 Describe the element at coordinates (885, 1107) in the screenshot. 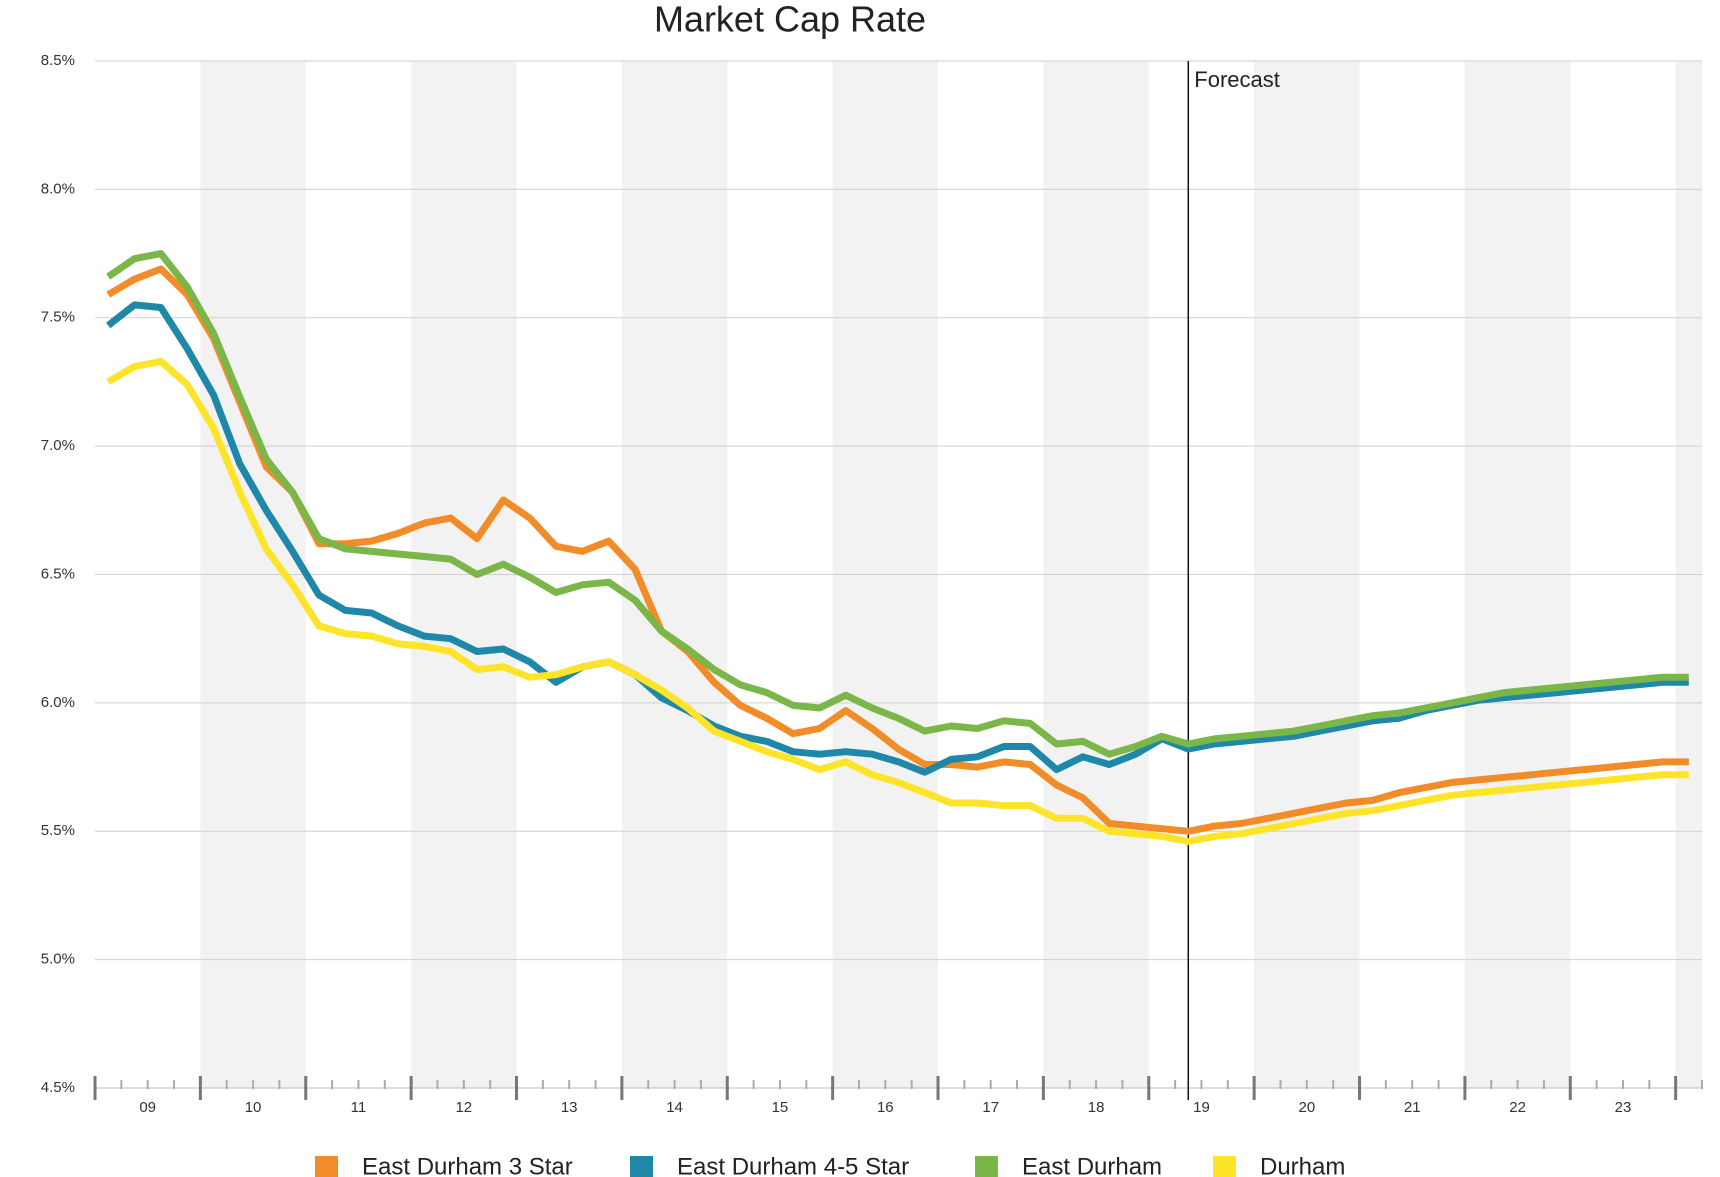

I see `x-tick-label: 16` at that location.